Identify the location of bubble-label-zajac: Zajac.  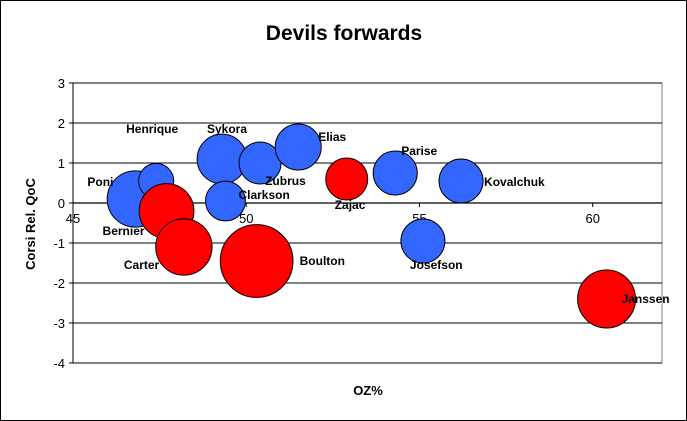
(350, 205).